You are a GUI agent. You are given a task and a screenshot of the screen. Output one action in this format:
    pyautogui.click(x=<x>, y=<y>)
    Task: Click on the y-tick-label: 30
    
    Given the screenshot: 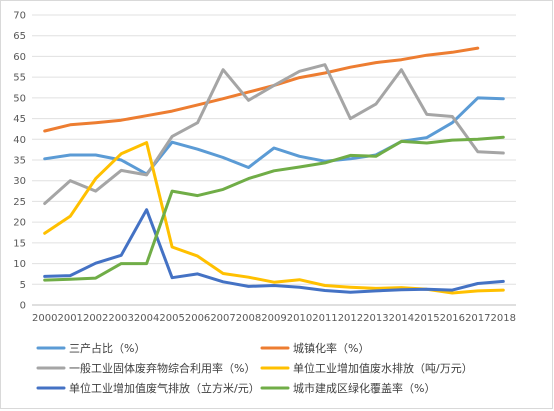 What is the action you would take?
    pyautogui.click(x=19, y=181)
    